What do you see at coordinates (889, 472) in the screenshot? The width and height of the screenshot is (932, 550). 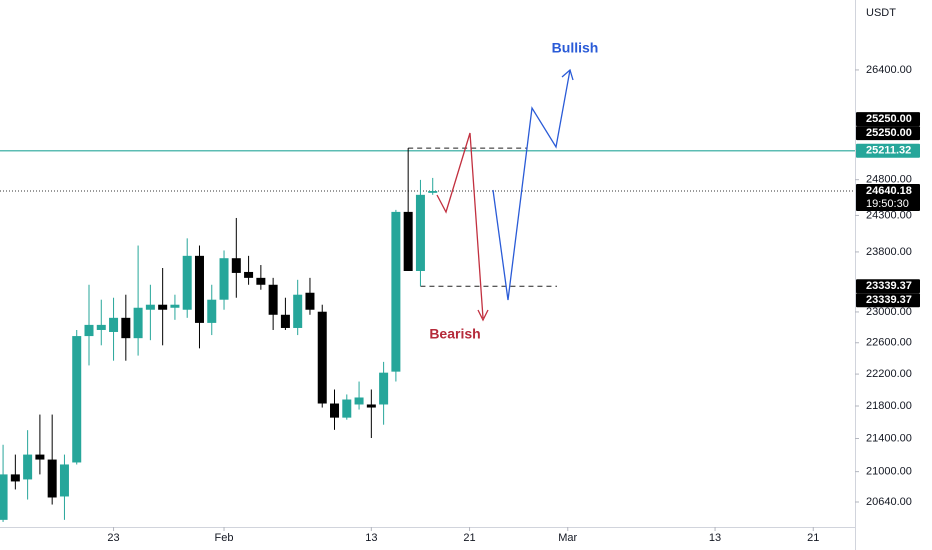 I see `y-tick-label: 21000.00` at bounding box center [889, 472].